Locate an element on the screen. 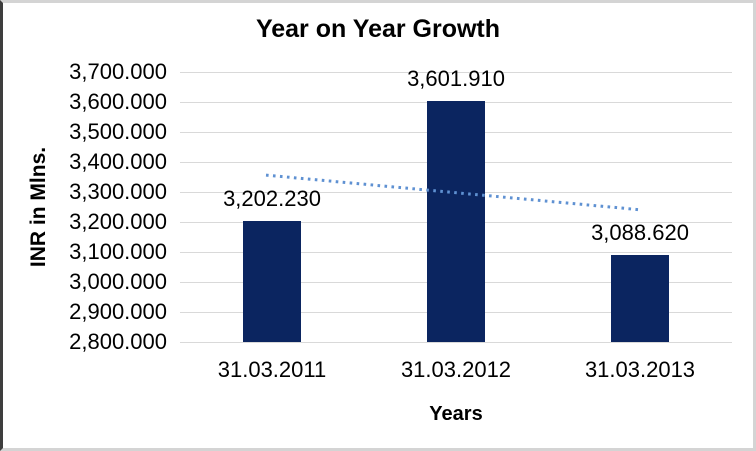 The height and width of the screenshot is (451, 756). y-tick-label: 3,000.000 is located at coordinates (118, 281).